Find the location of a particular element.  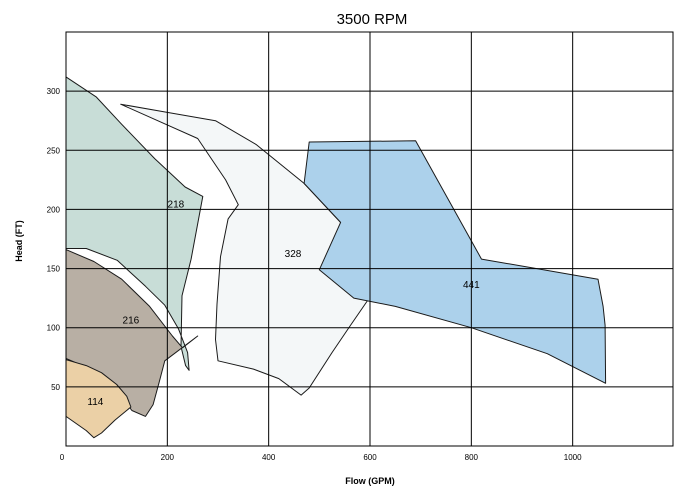

x-tick-label: 400 is located at coordinates (269, 457).